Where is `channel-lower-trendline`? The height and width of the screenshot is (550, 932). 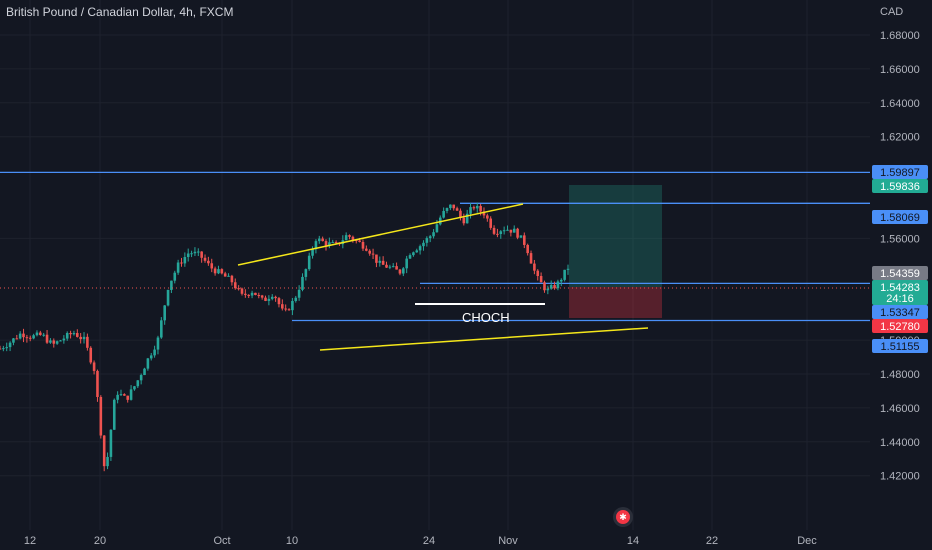
channel-lower-trendline is located at coordinates (484, 339).